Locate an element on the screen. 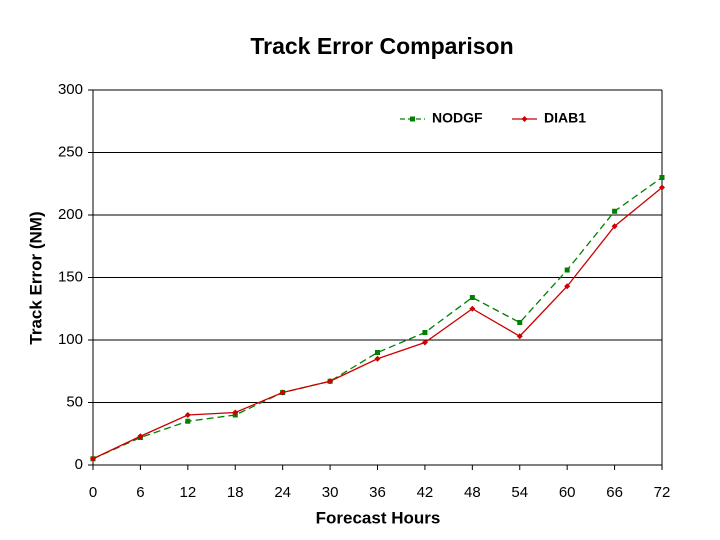 This screenshot has width=720, height=540. x-tick-label: 66 is located at coordinates (614, 492).